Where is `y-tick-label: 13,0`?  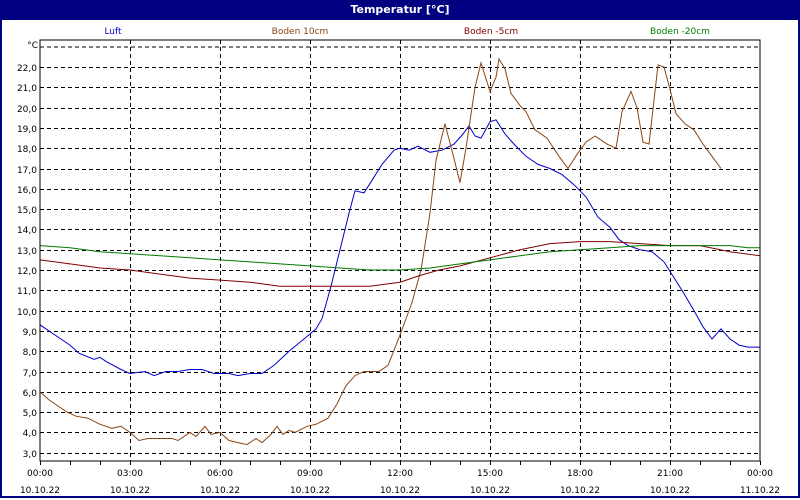 y-tick-label: 13,0 is located at coordinates (27, 252).